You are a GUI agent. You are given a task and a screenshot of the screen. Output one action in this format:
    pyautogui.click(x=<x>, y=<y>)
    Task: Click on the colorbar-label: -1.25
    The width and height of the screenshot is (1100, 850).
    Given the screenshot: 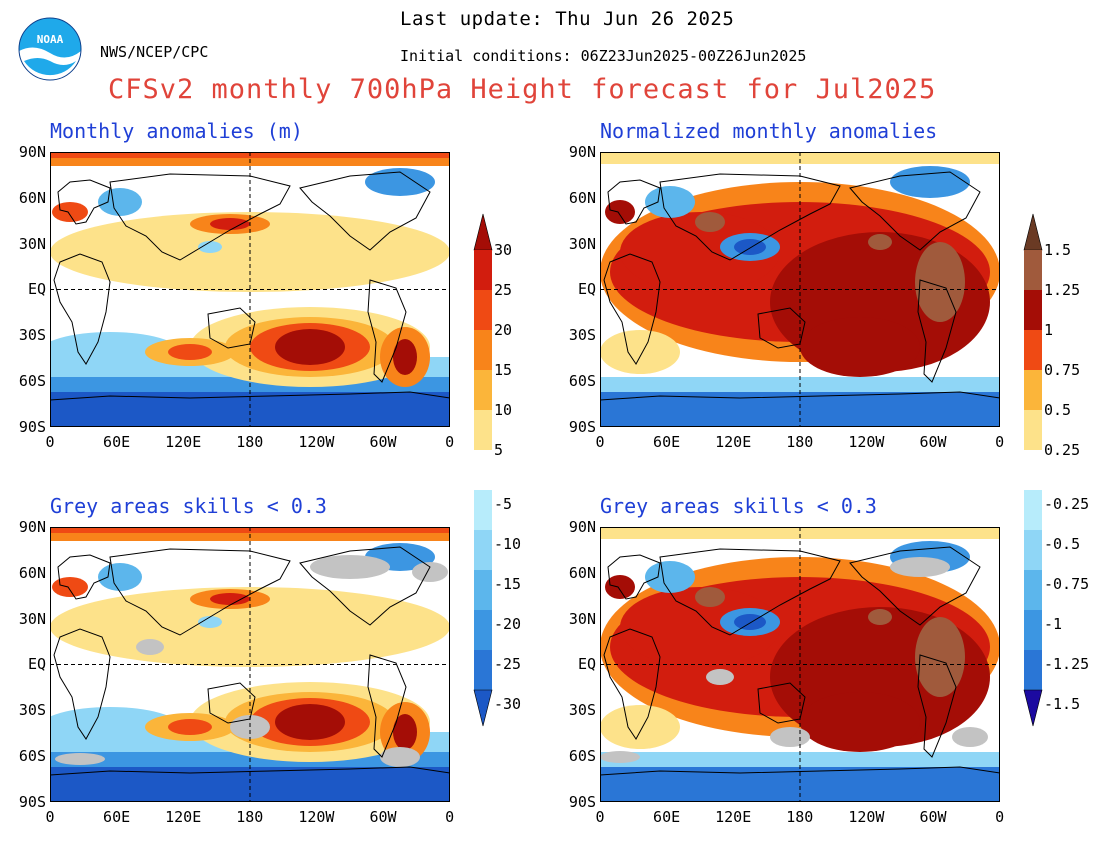 What is the action you would take?
    pyautogui.click(x=1067, y=664)
    